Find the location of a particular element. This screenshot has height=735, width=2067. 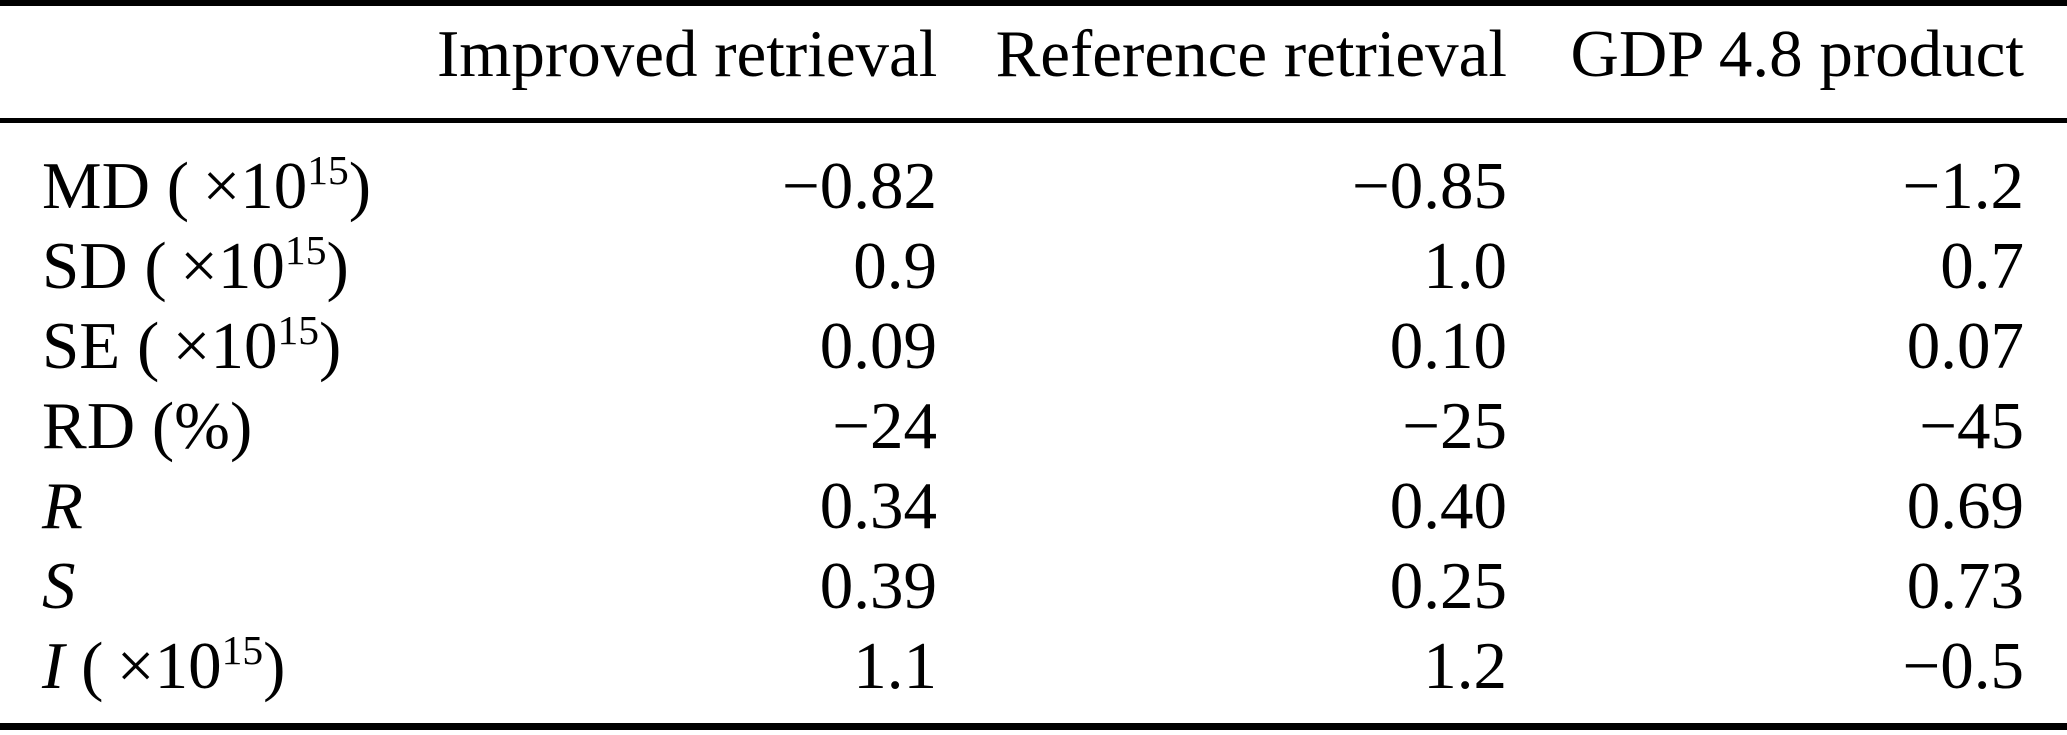

cell-gdp-product: 0.07 is located at coordinates (1965, 346).